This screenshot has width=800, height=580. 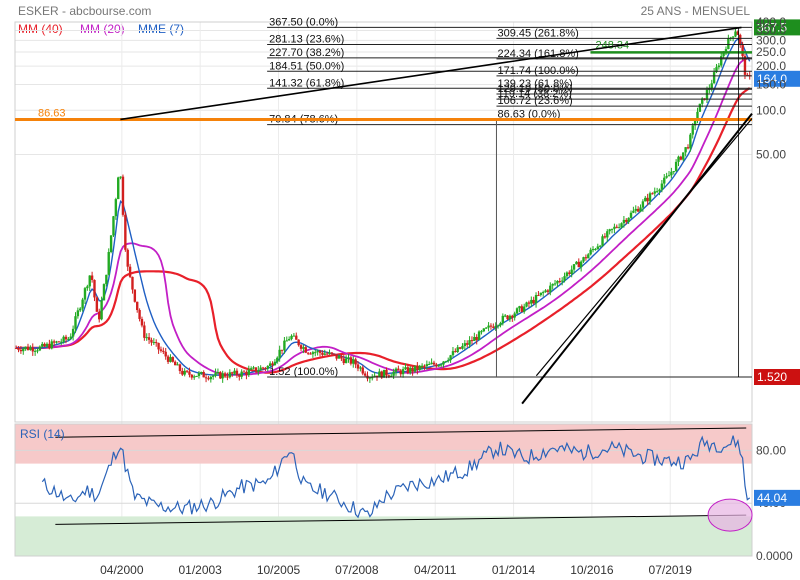 I want to click on price-tag-label-2: 1.520, so click(x=772, y=377).